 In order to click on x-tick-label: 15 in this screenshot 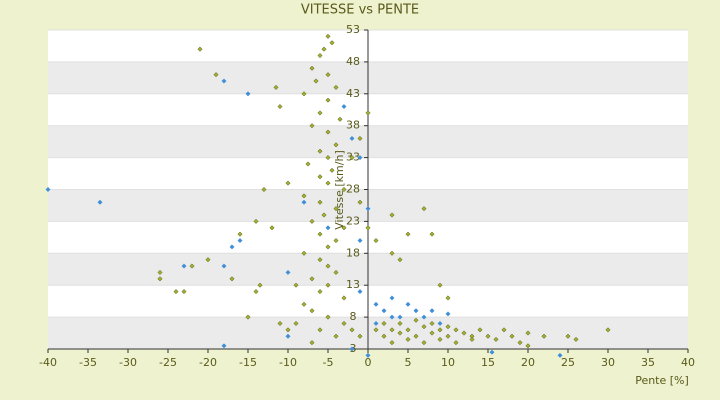, I will do `click(488, 362)`.